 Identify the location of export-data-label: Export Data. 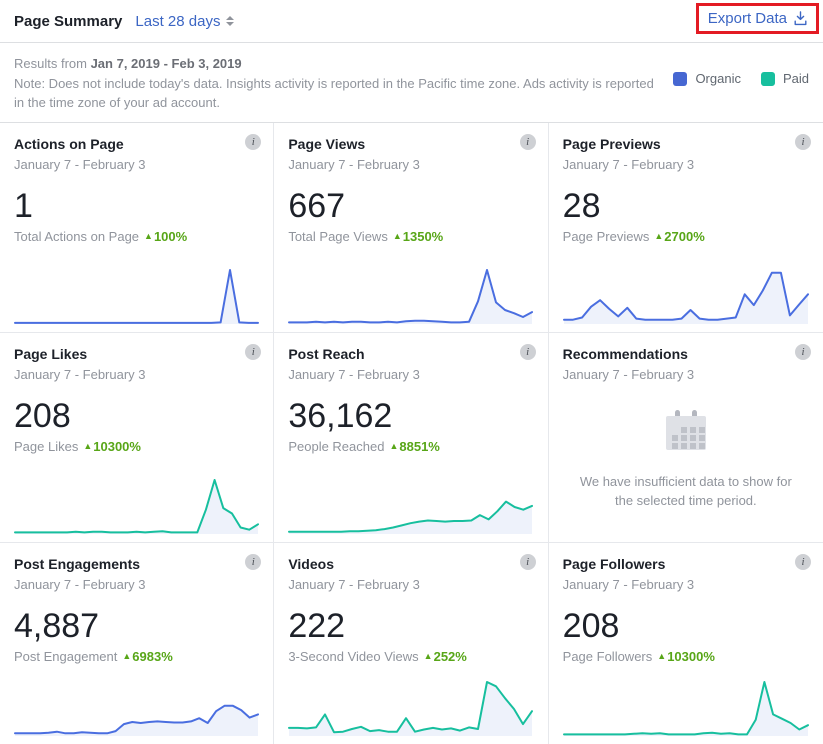
(747, 18).